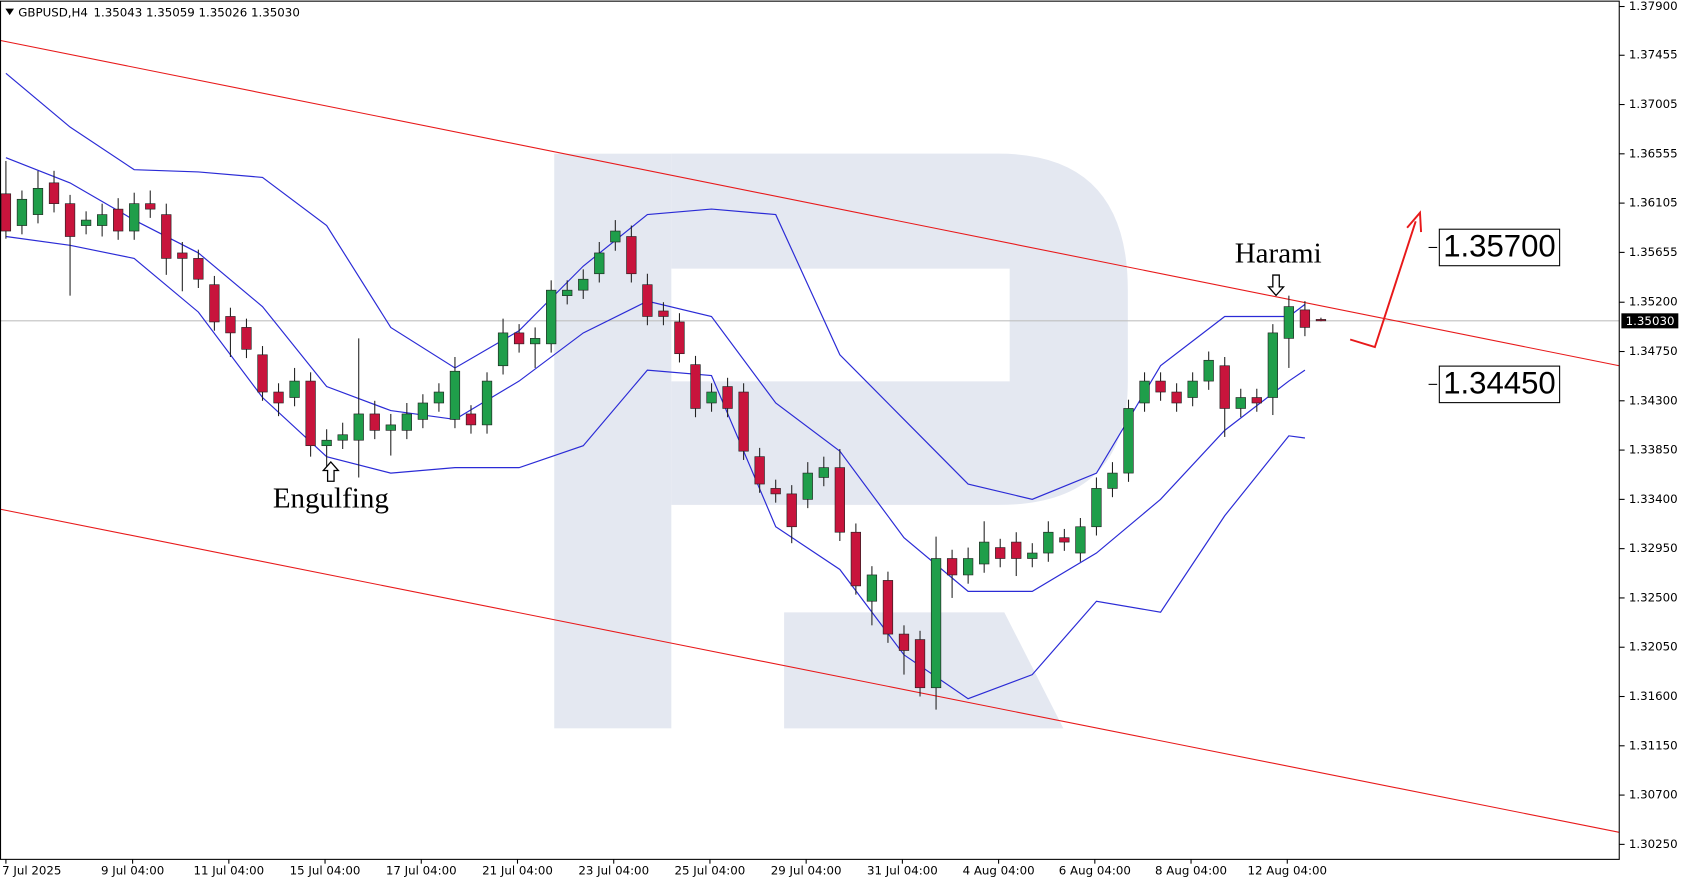 This screenshot has height=882, width=1681. Describe the element at coordinates (1653, 153) in the screenshot. I see `y-tick-label: 1.36555` at that location.